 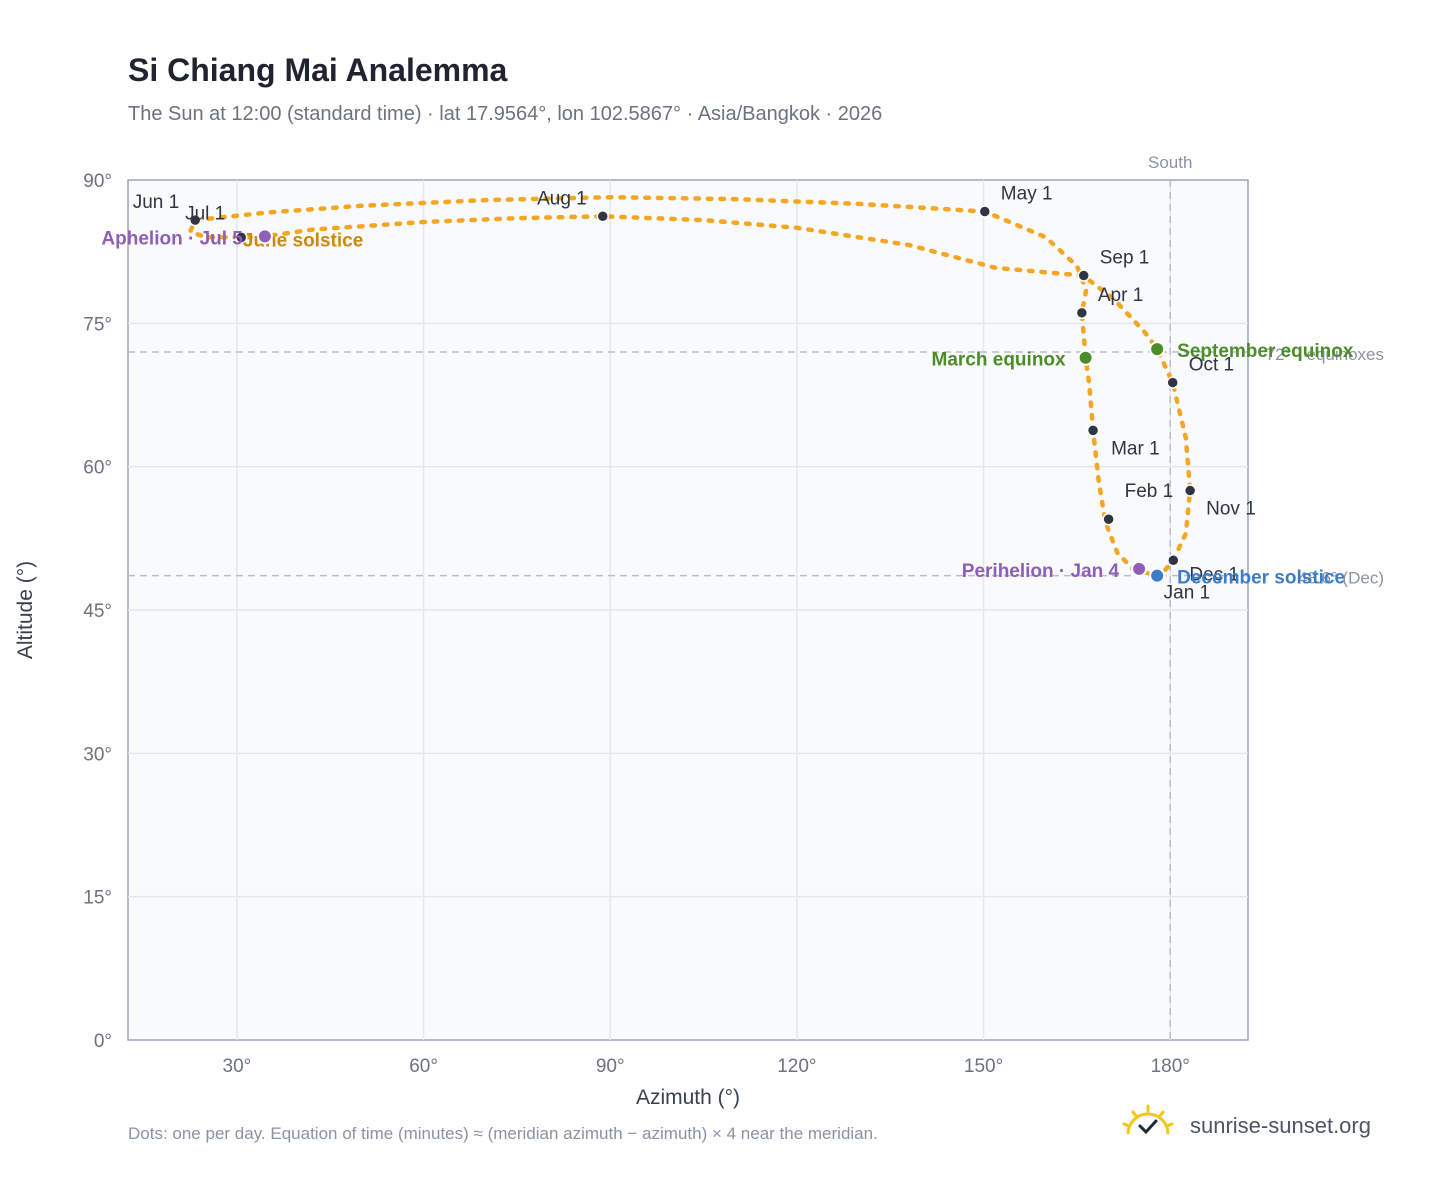 What do you see at coordinates (1148, 1119) in the screenshot?
I see `sun-check-icon` at bounding box center [1148, 1119].